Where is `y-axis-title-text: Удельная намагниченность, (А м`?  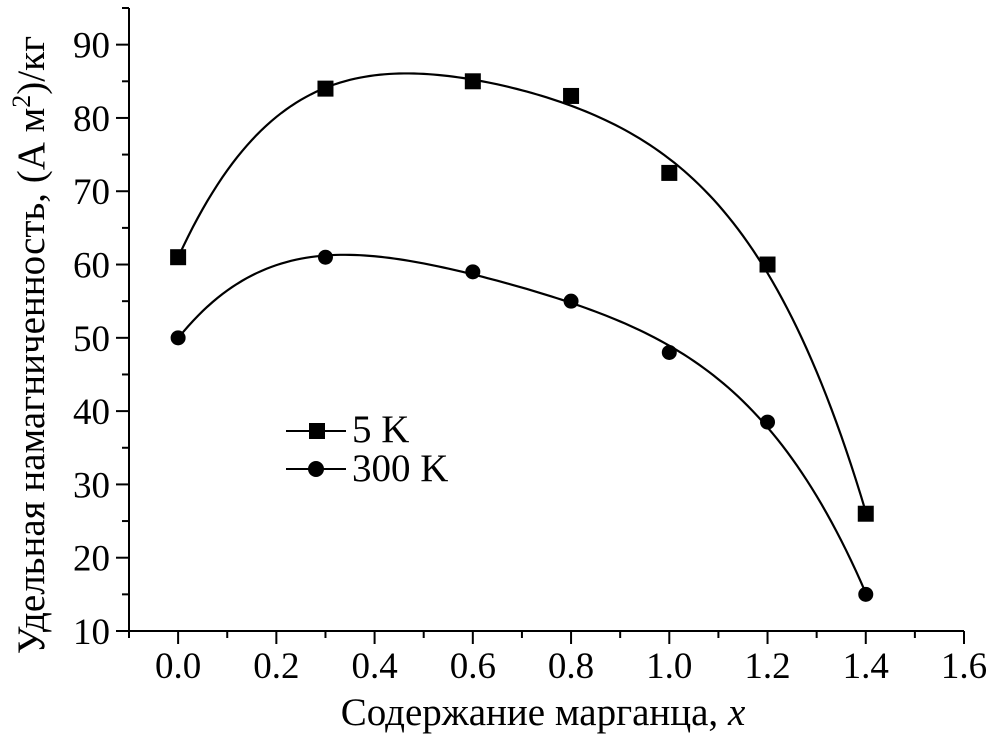 y-axis-title-text: Удельная намагниченность, (А м is located at coordinates (31, 381).